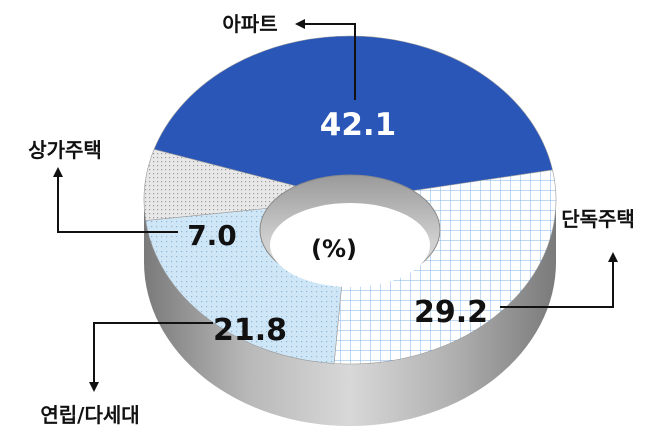  Describe the element at coordinates (103, 185) in the screenshot. I see `callout-shop-house: 상가주택` at that location.